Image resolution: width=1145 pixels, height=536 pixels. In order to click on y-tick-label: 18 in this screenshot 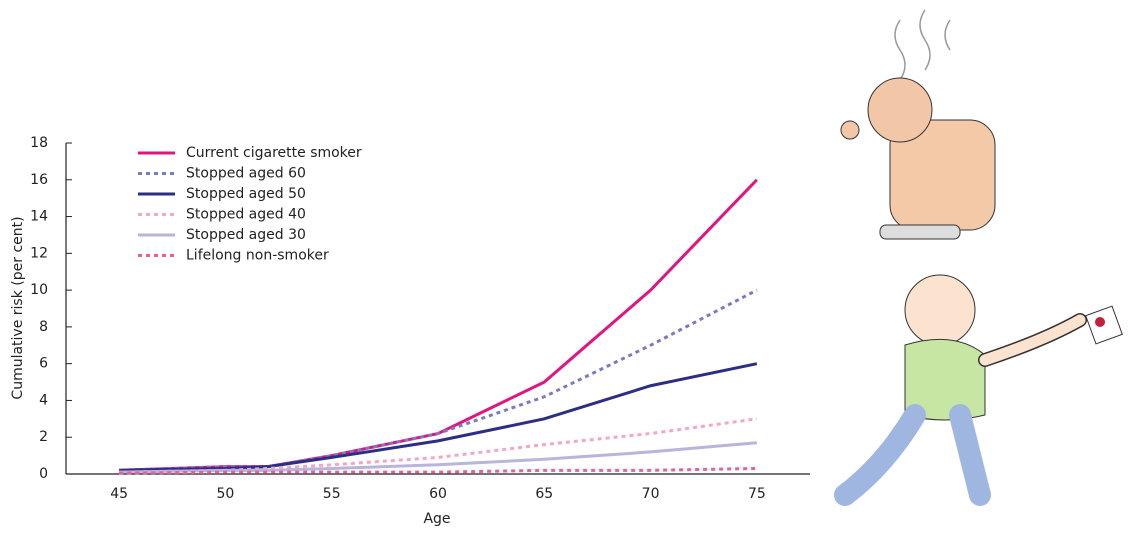, I will do `click(39, 143)`.